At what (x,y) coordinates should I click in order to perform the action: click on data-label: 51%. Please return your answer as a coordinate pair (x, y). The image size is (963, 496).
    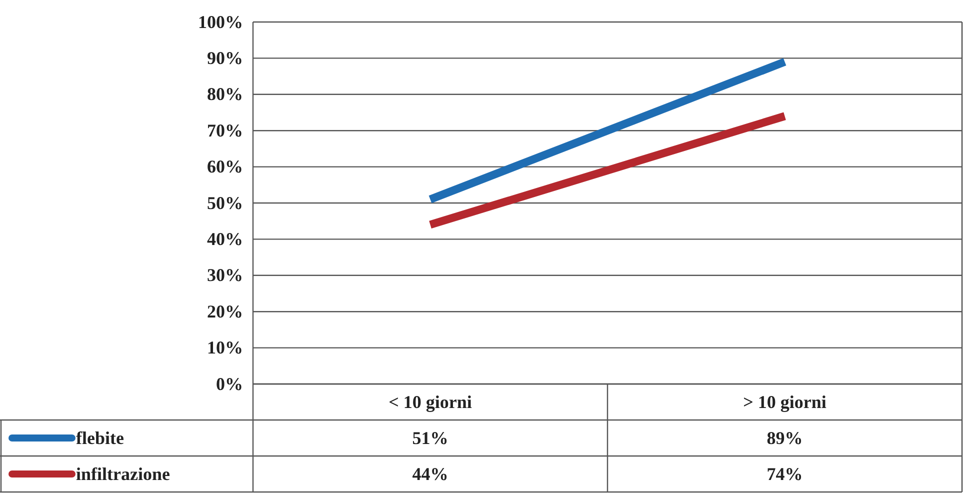
    Looking at the image, I should click on (430, 438).